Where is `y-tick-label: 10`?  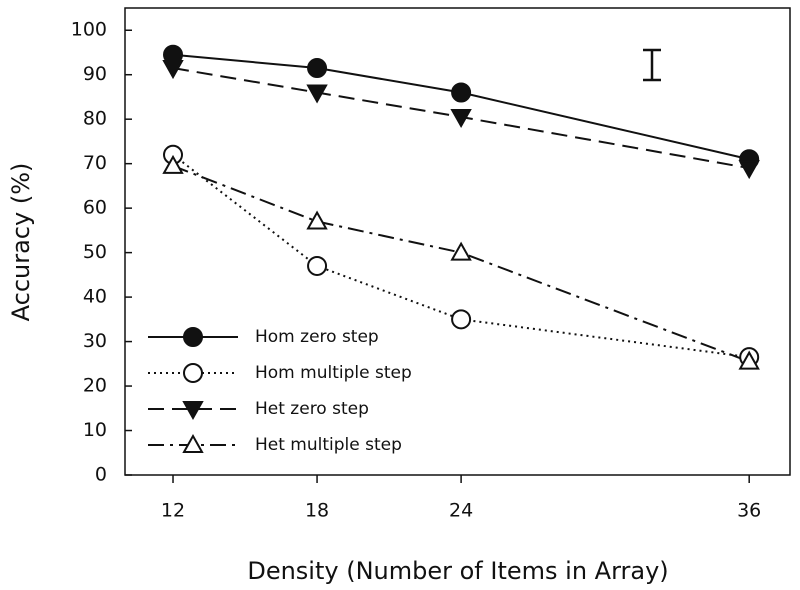 y-tick-label: 10 is located at coordinates (95, 430).